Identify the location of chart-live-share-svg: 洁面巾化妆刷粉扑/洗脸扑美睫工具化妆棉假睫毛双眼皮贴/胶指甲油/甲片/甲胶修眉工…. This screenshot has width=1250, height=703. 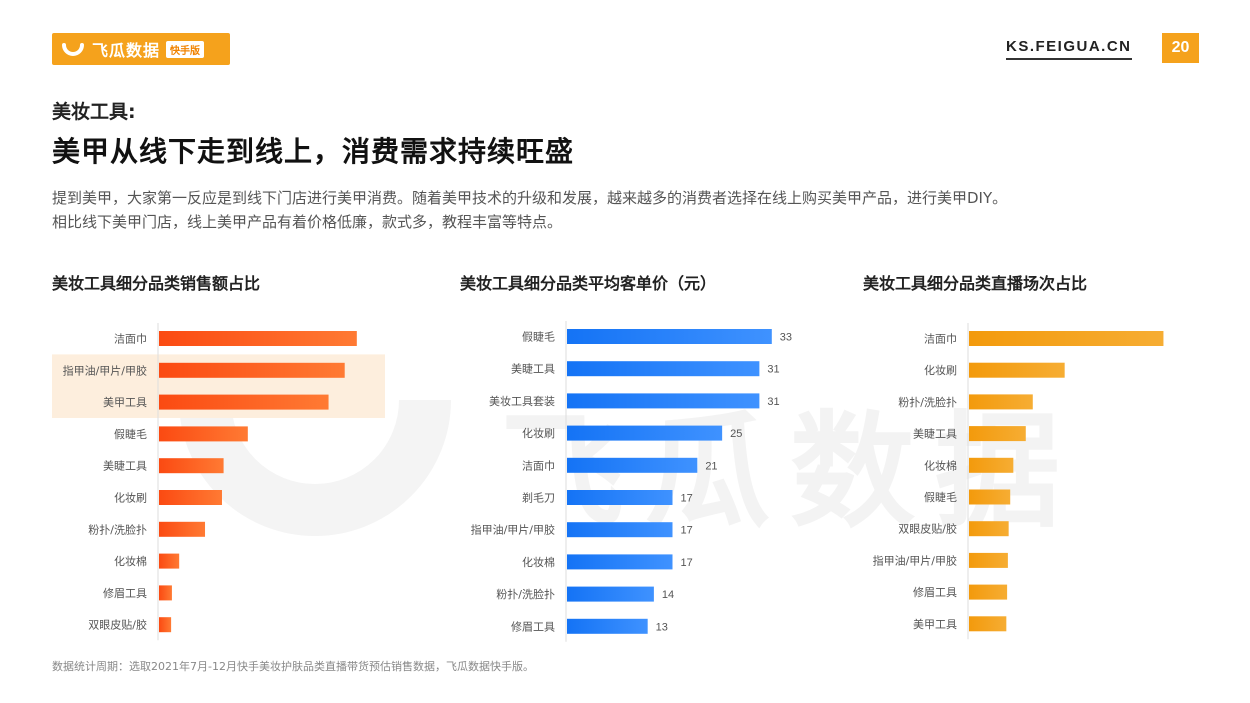
(1018, 481).